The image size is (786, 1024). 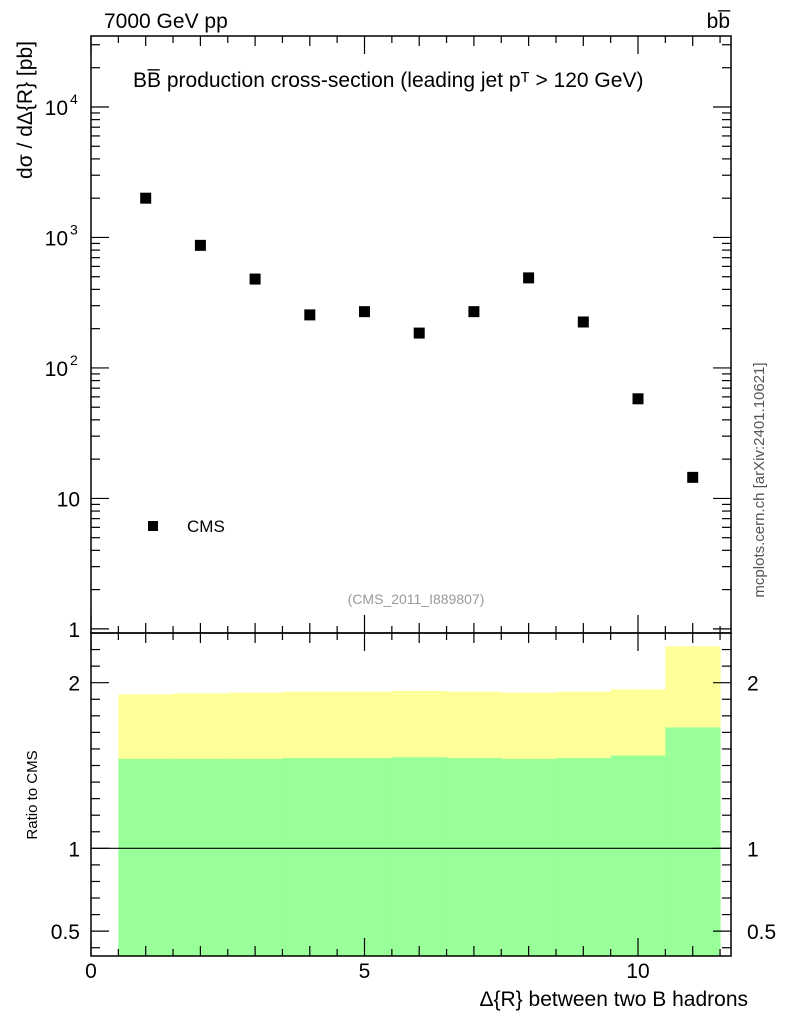 What do you see at coordinates (32, 794) in the screenshot?
I see `ratio-y-axis-label: Ratio to CMS` at bounding box center [32, 794].